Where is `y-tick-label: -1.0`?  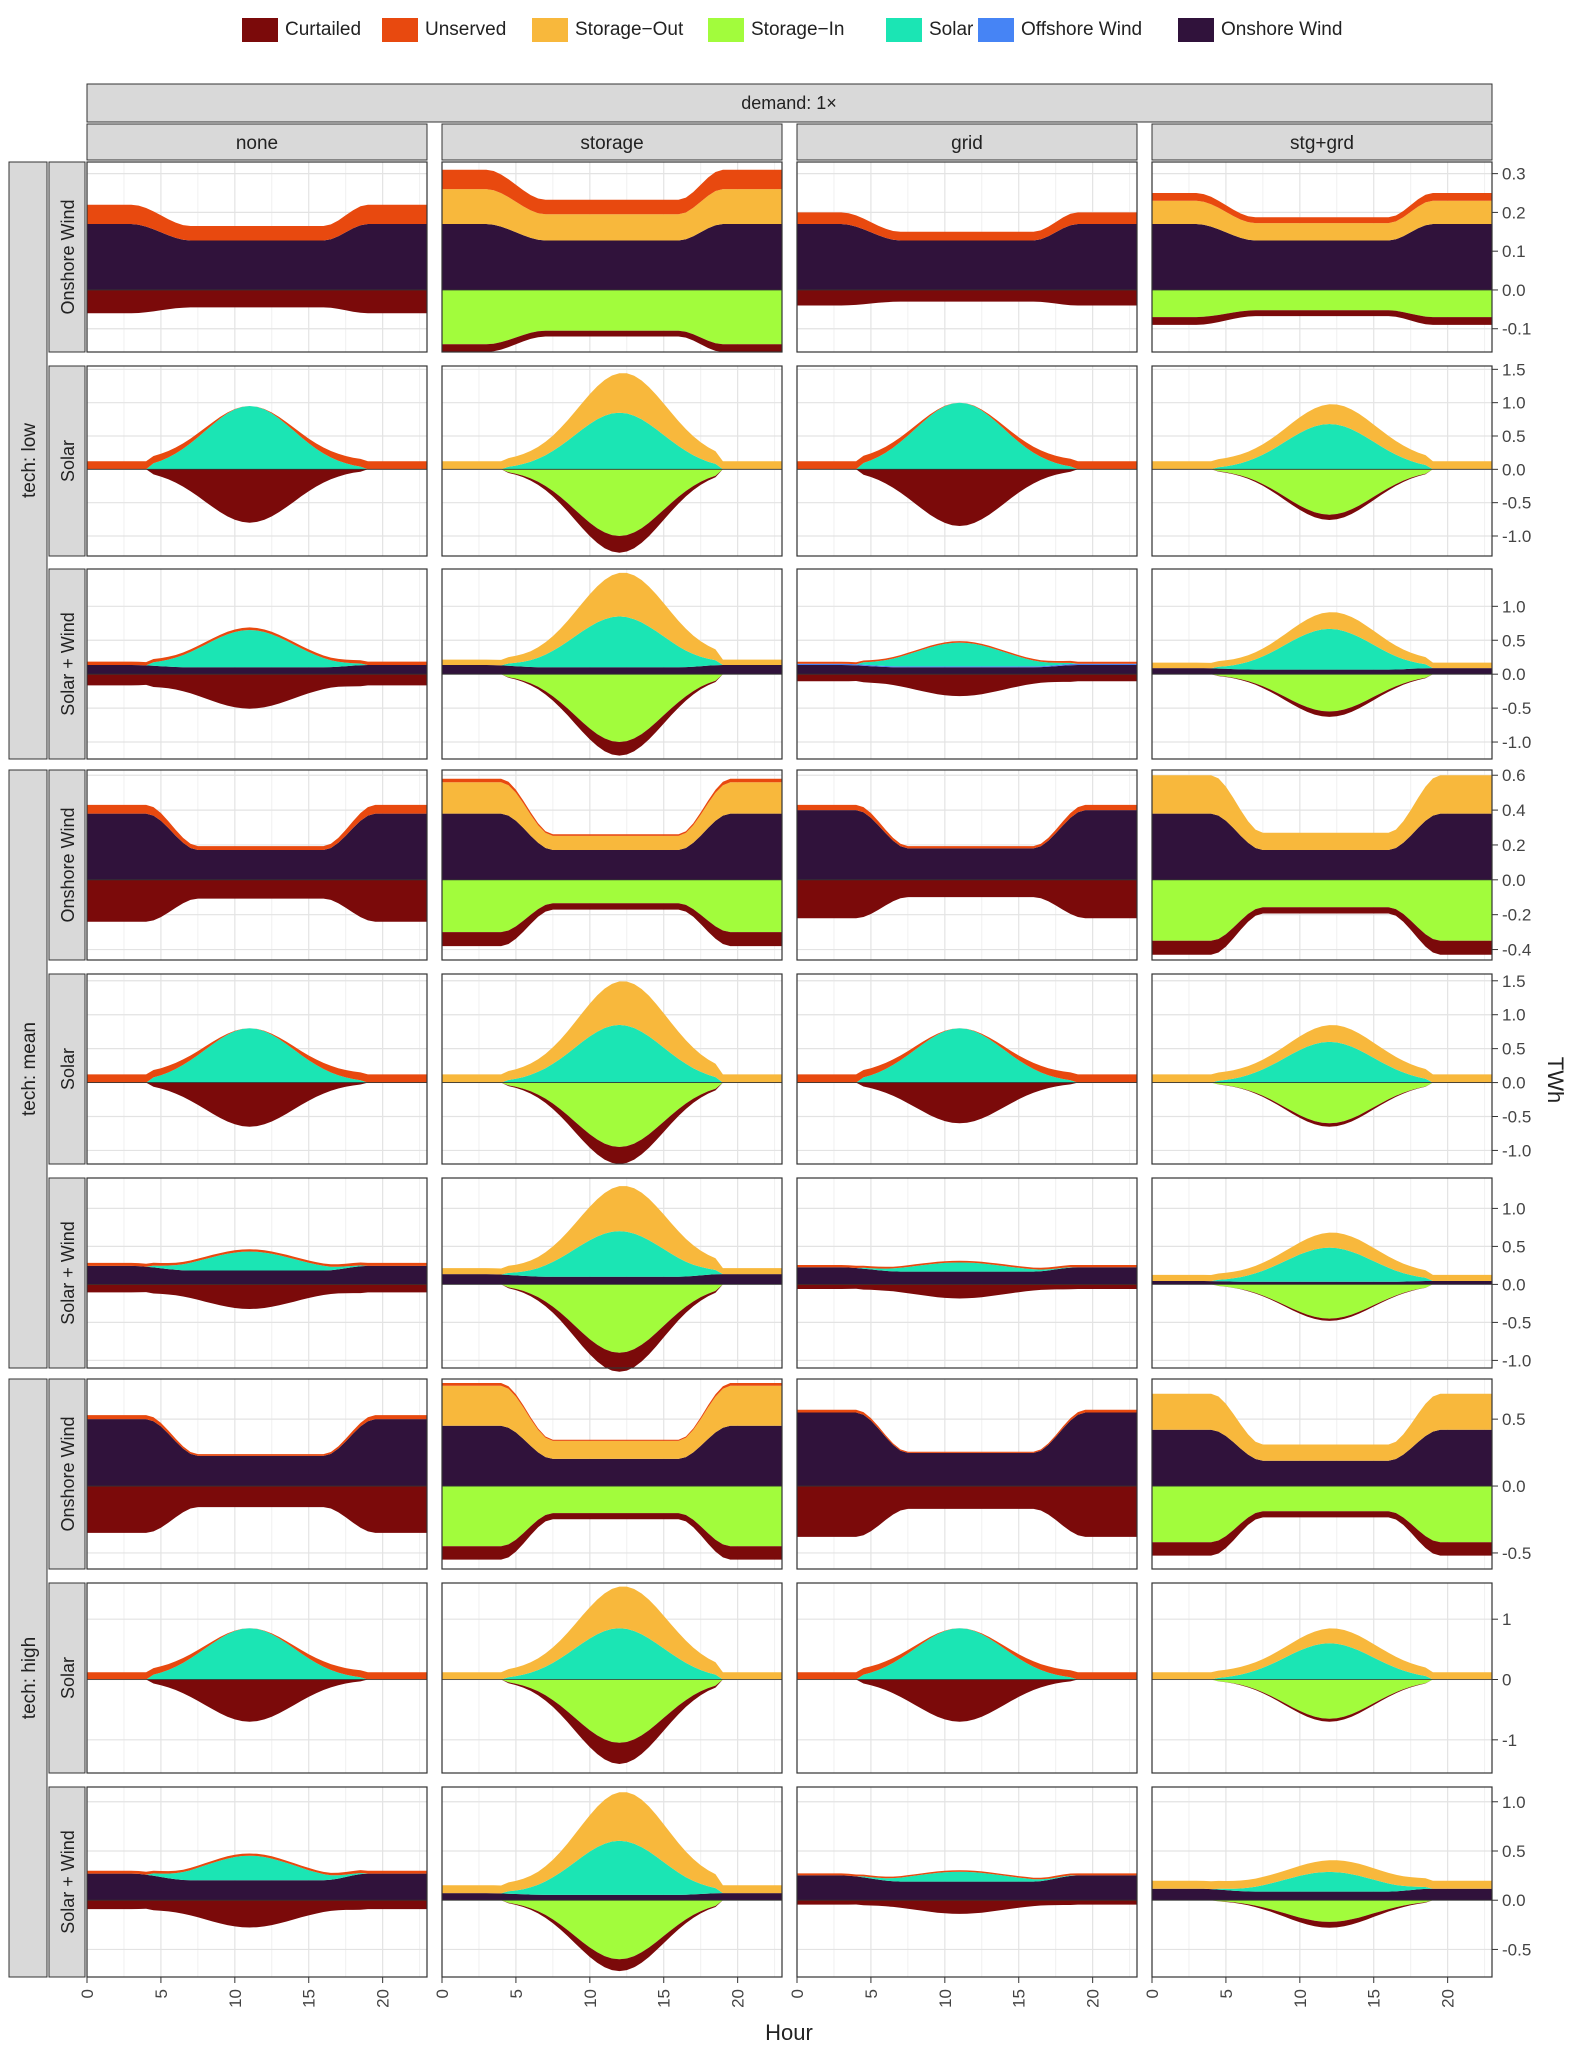
y-tick-label: -1.0 is located at coordinates (1516, 742).